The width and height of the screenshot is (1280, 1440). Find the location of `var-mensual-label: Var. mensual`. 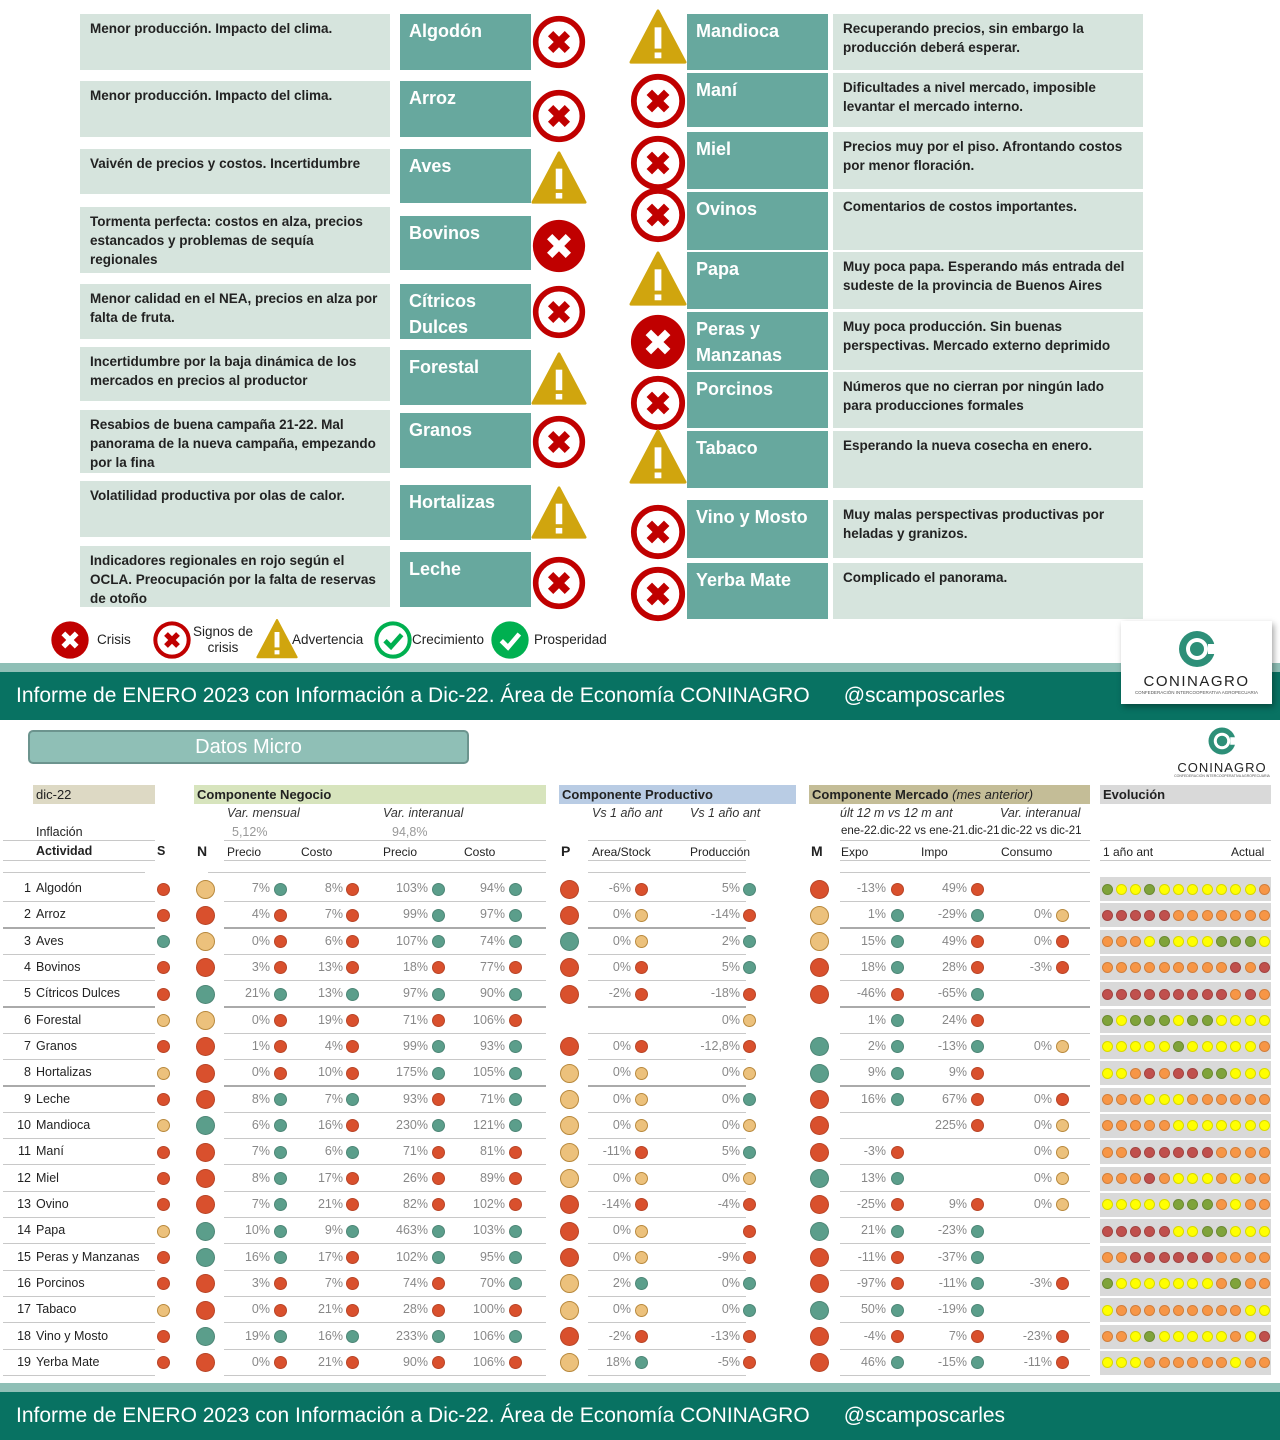

var-mensual-label: Var. mensual is located at coordinates (263, 813).